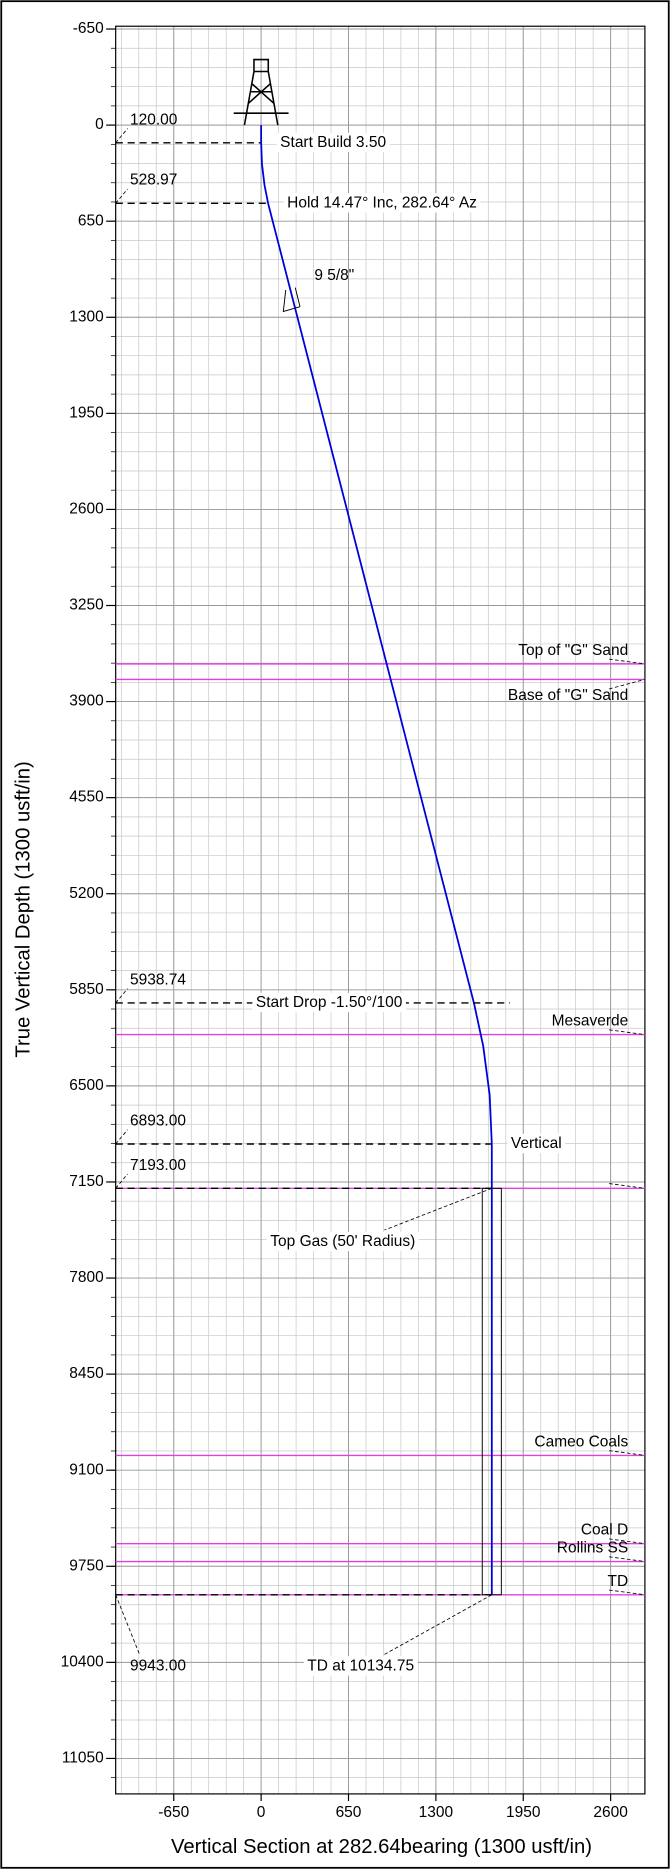 The image size is (670, 1869). I want to click on y-tick-label: 1950, so click(86, 412).